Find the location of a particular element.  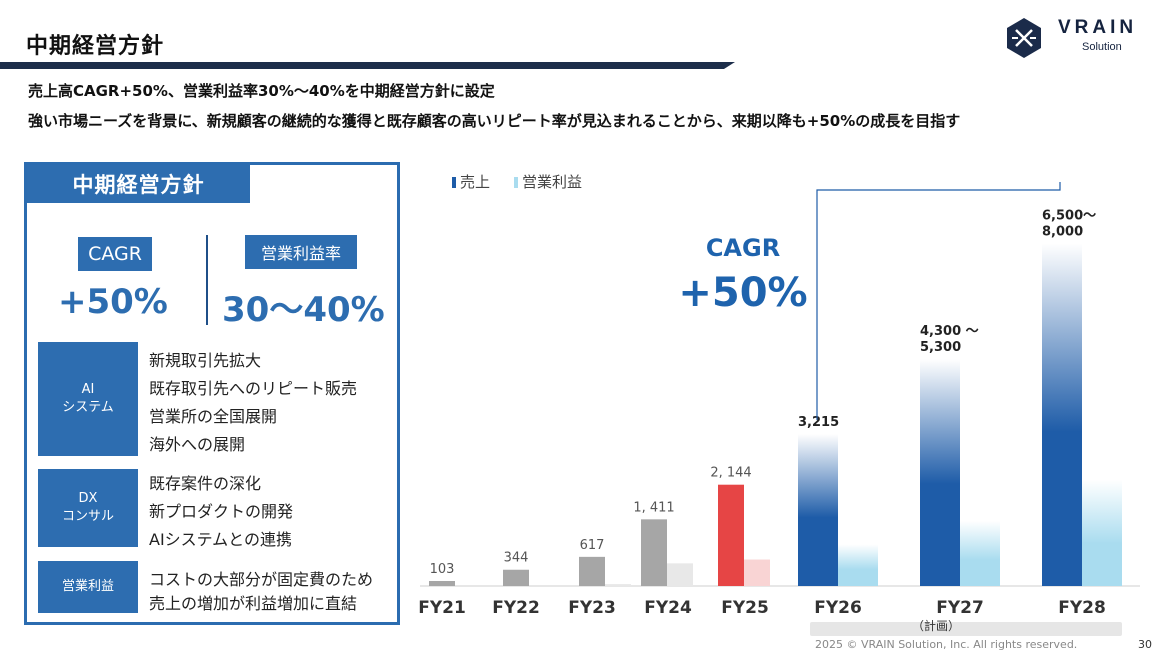

bar-sales-FY28 is located at coordinates (1062, 414).